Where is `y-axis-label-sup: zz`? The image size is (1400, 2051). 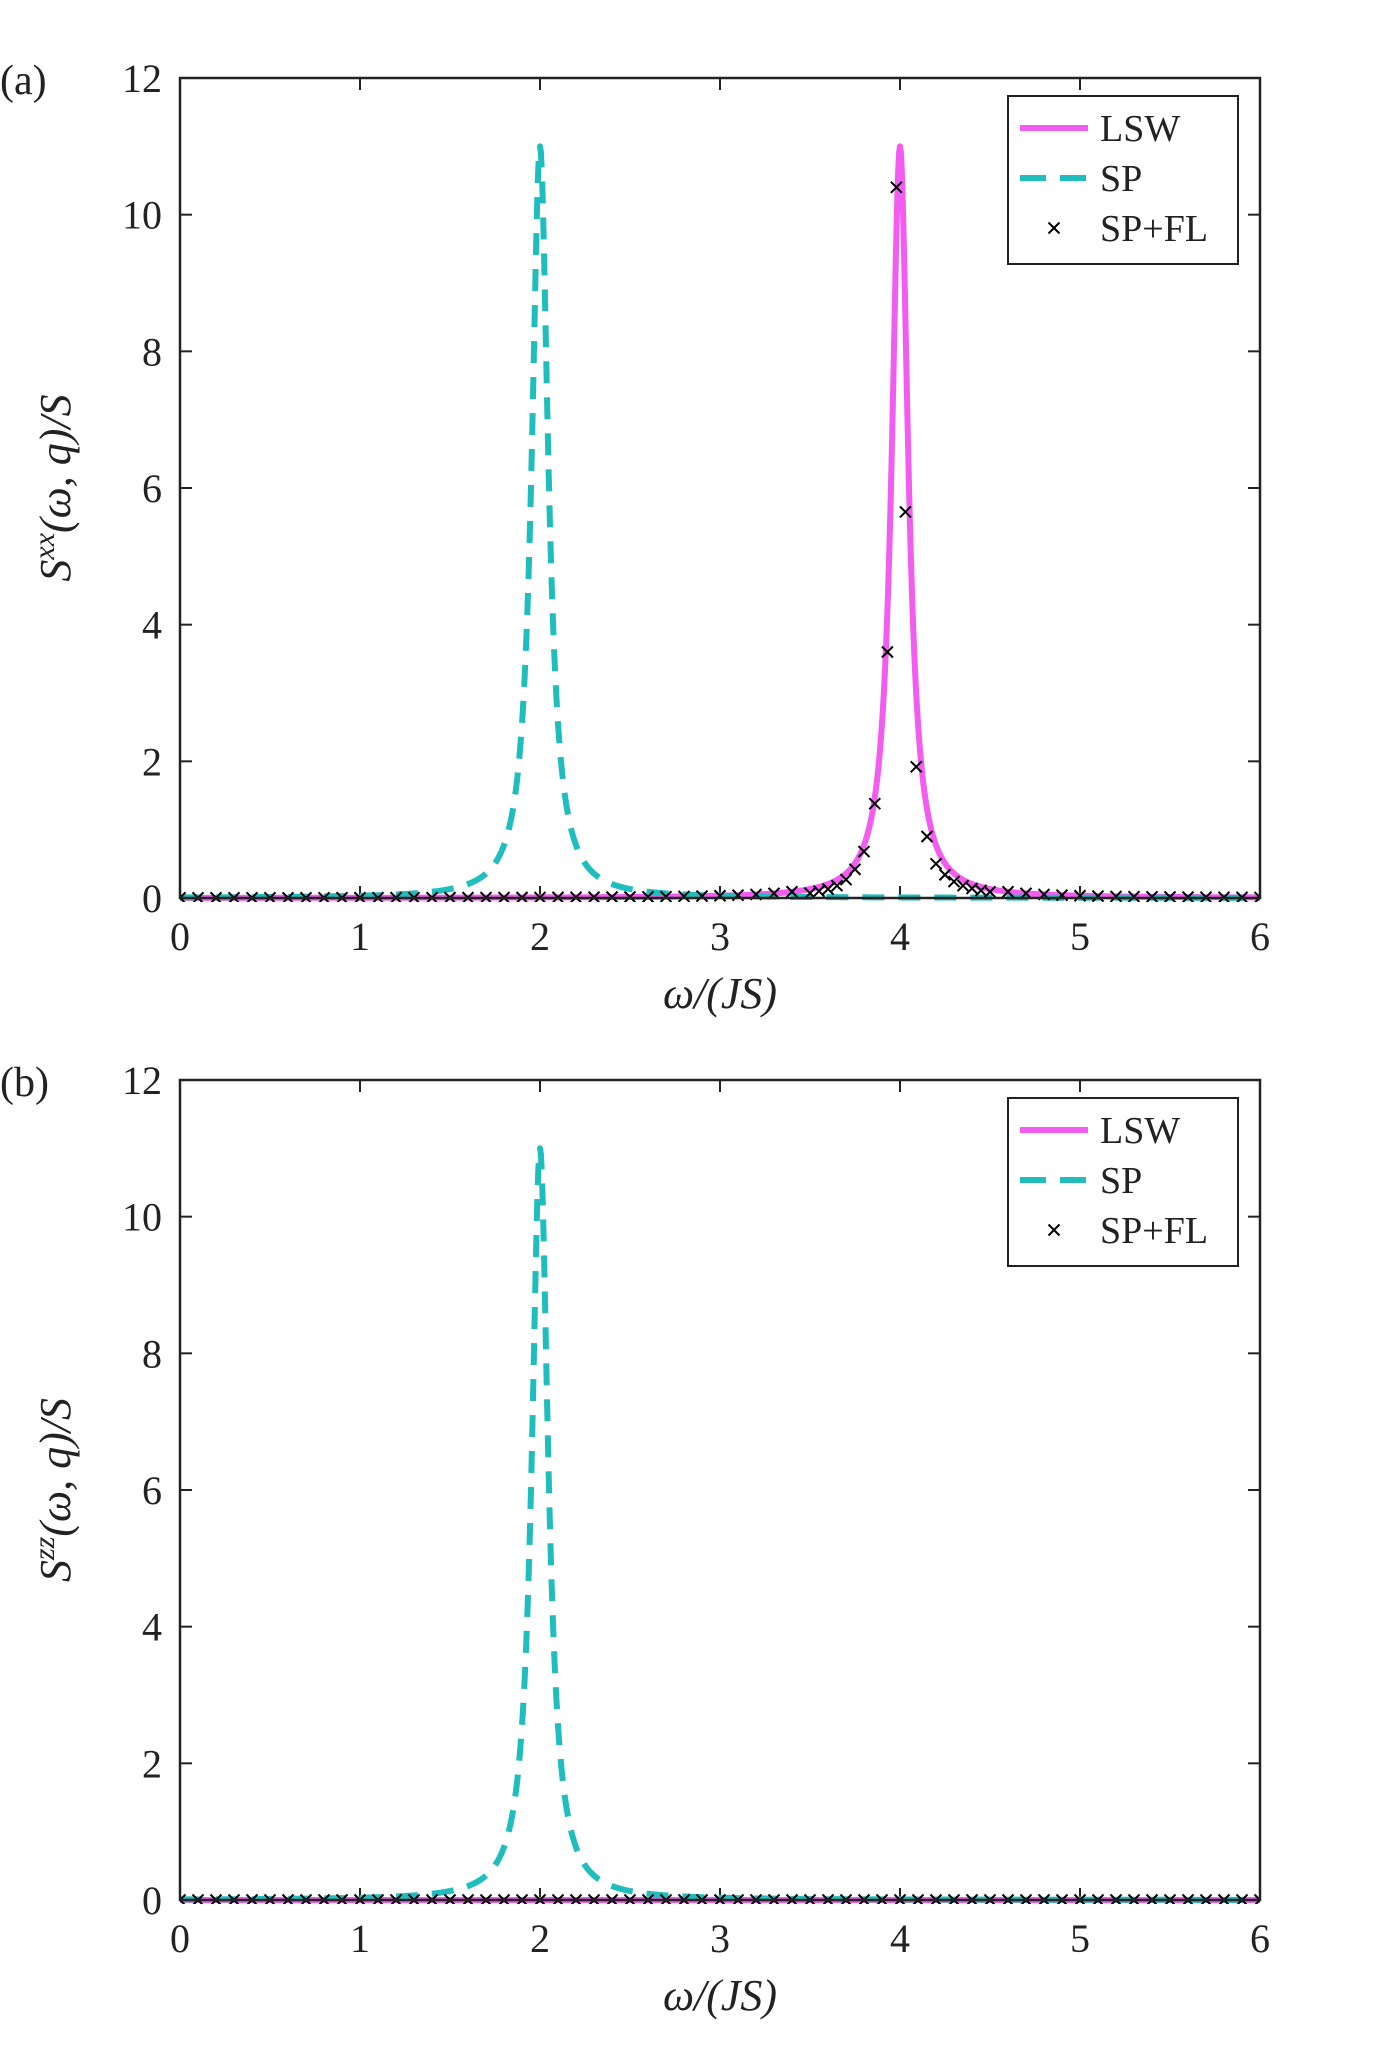 y-axis-label-sup: zz is located at coordinates (44, 1548).